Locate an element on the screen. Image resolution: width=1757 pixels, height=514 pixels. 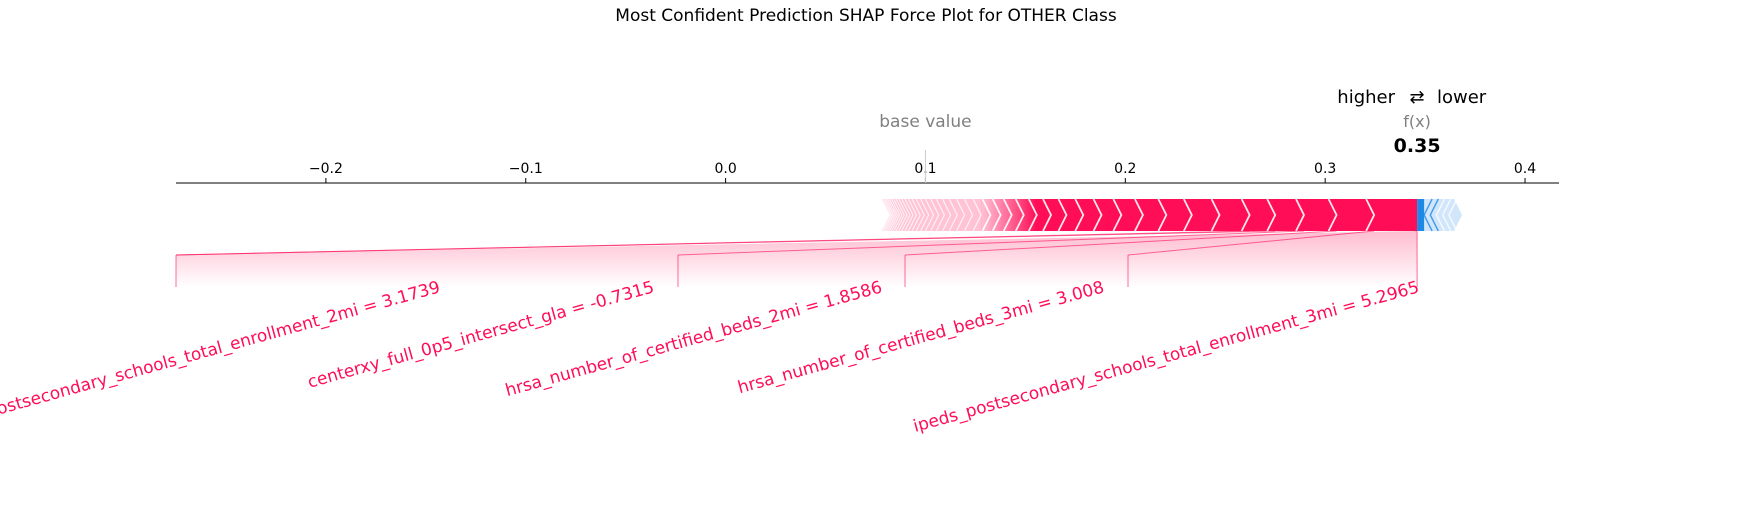
x-tick-label: −0.1 is located at coordinates (526, 169).